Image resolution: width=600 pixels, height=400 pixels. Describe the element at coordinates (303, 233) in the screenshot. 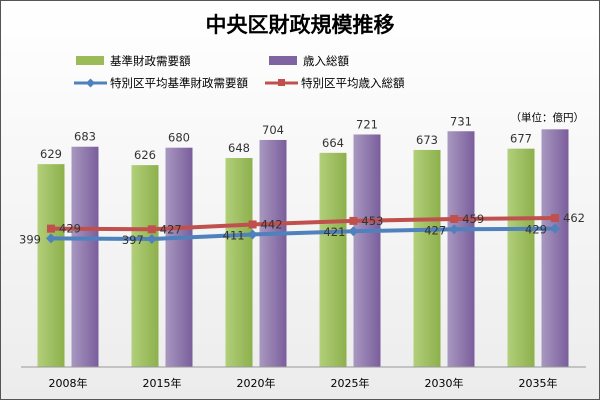

I see `line-avg-need` at that location.